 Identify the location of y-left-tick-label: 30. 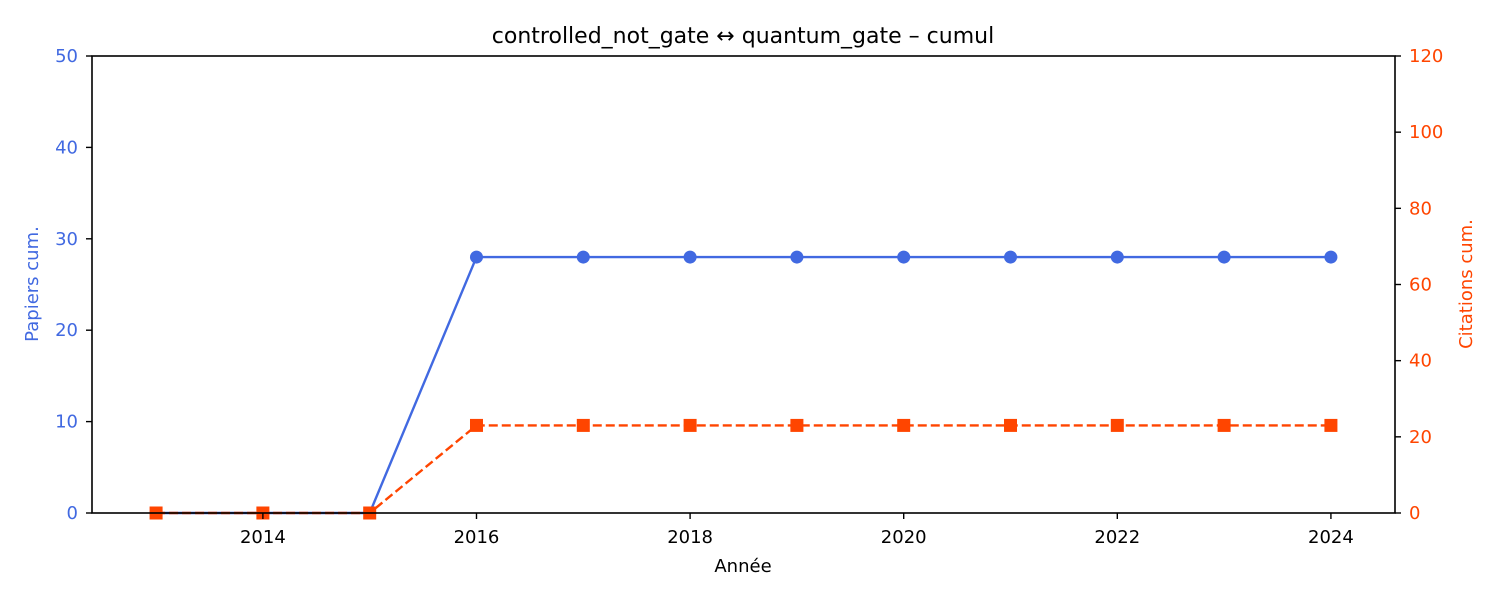
(66, 239).